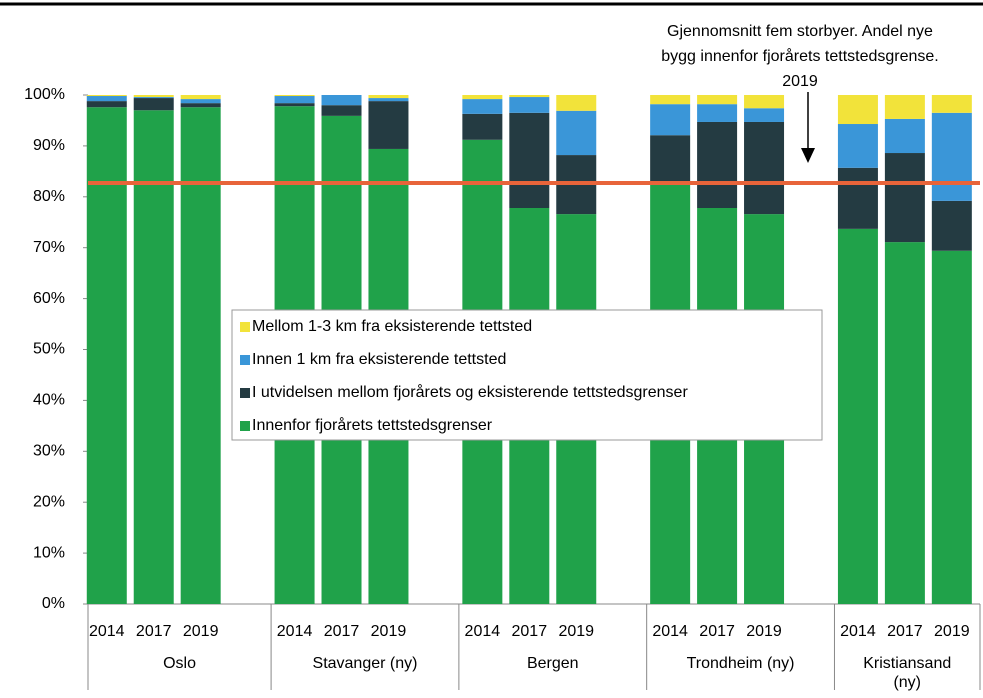 The image size is (983, 698). What do you see at coordinates (552, 663) in the screenshot?
I see `group-label: Bergen` at bounding box center [552, 663].